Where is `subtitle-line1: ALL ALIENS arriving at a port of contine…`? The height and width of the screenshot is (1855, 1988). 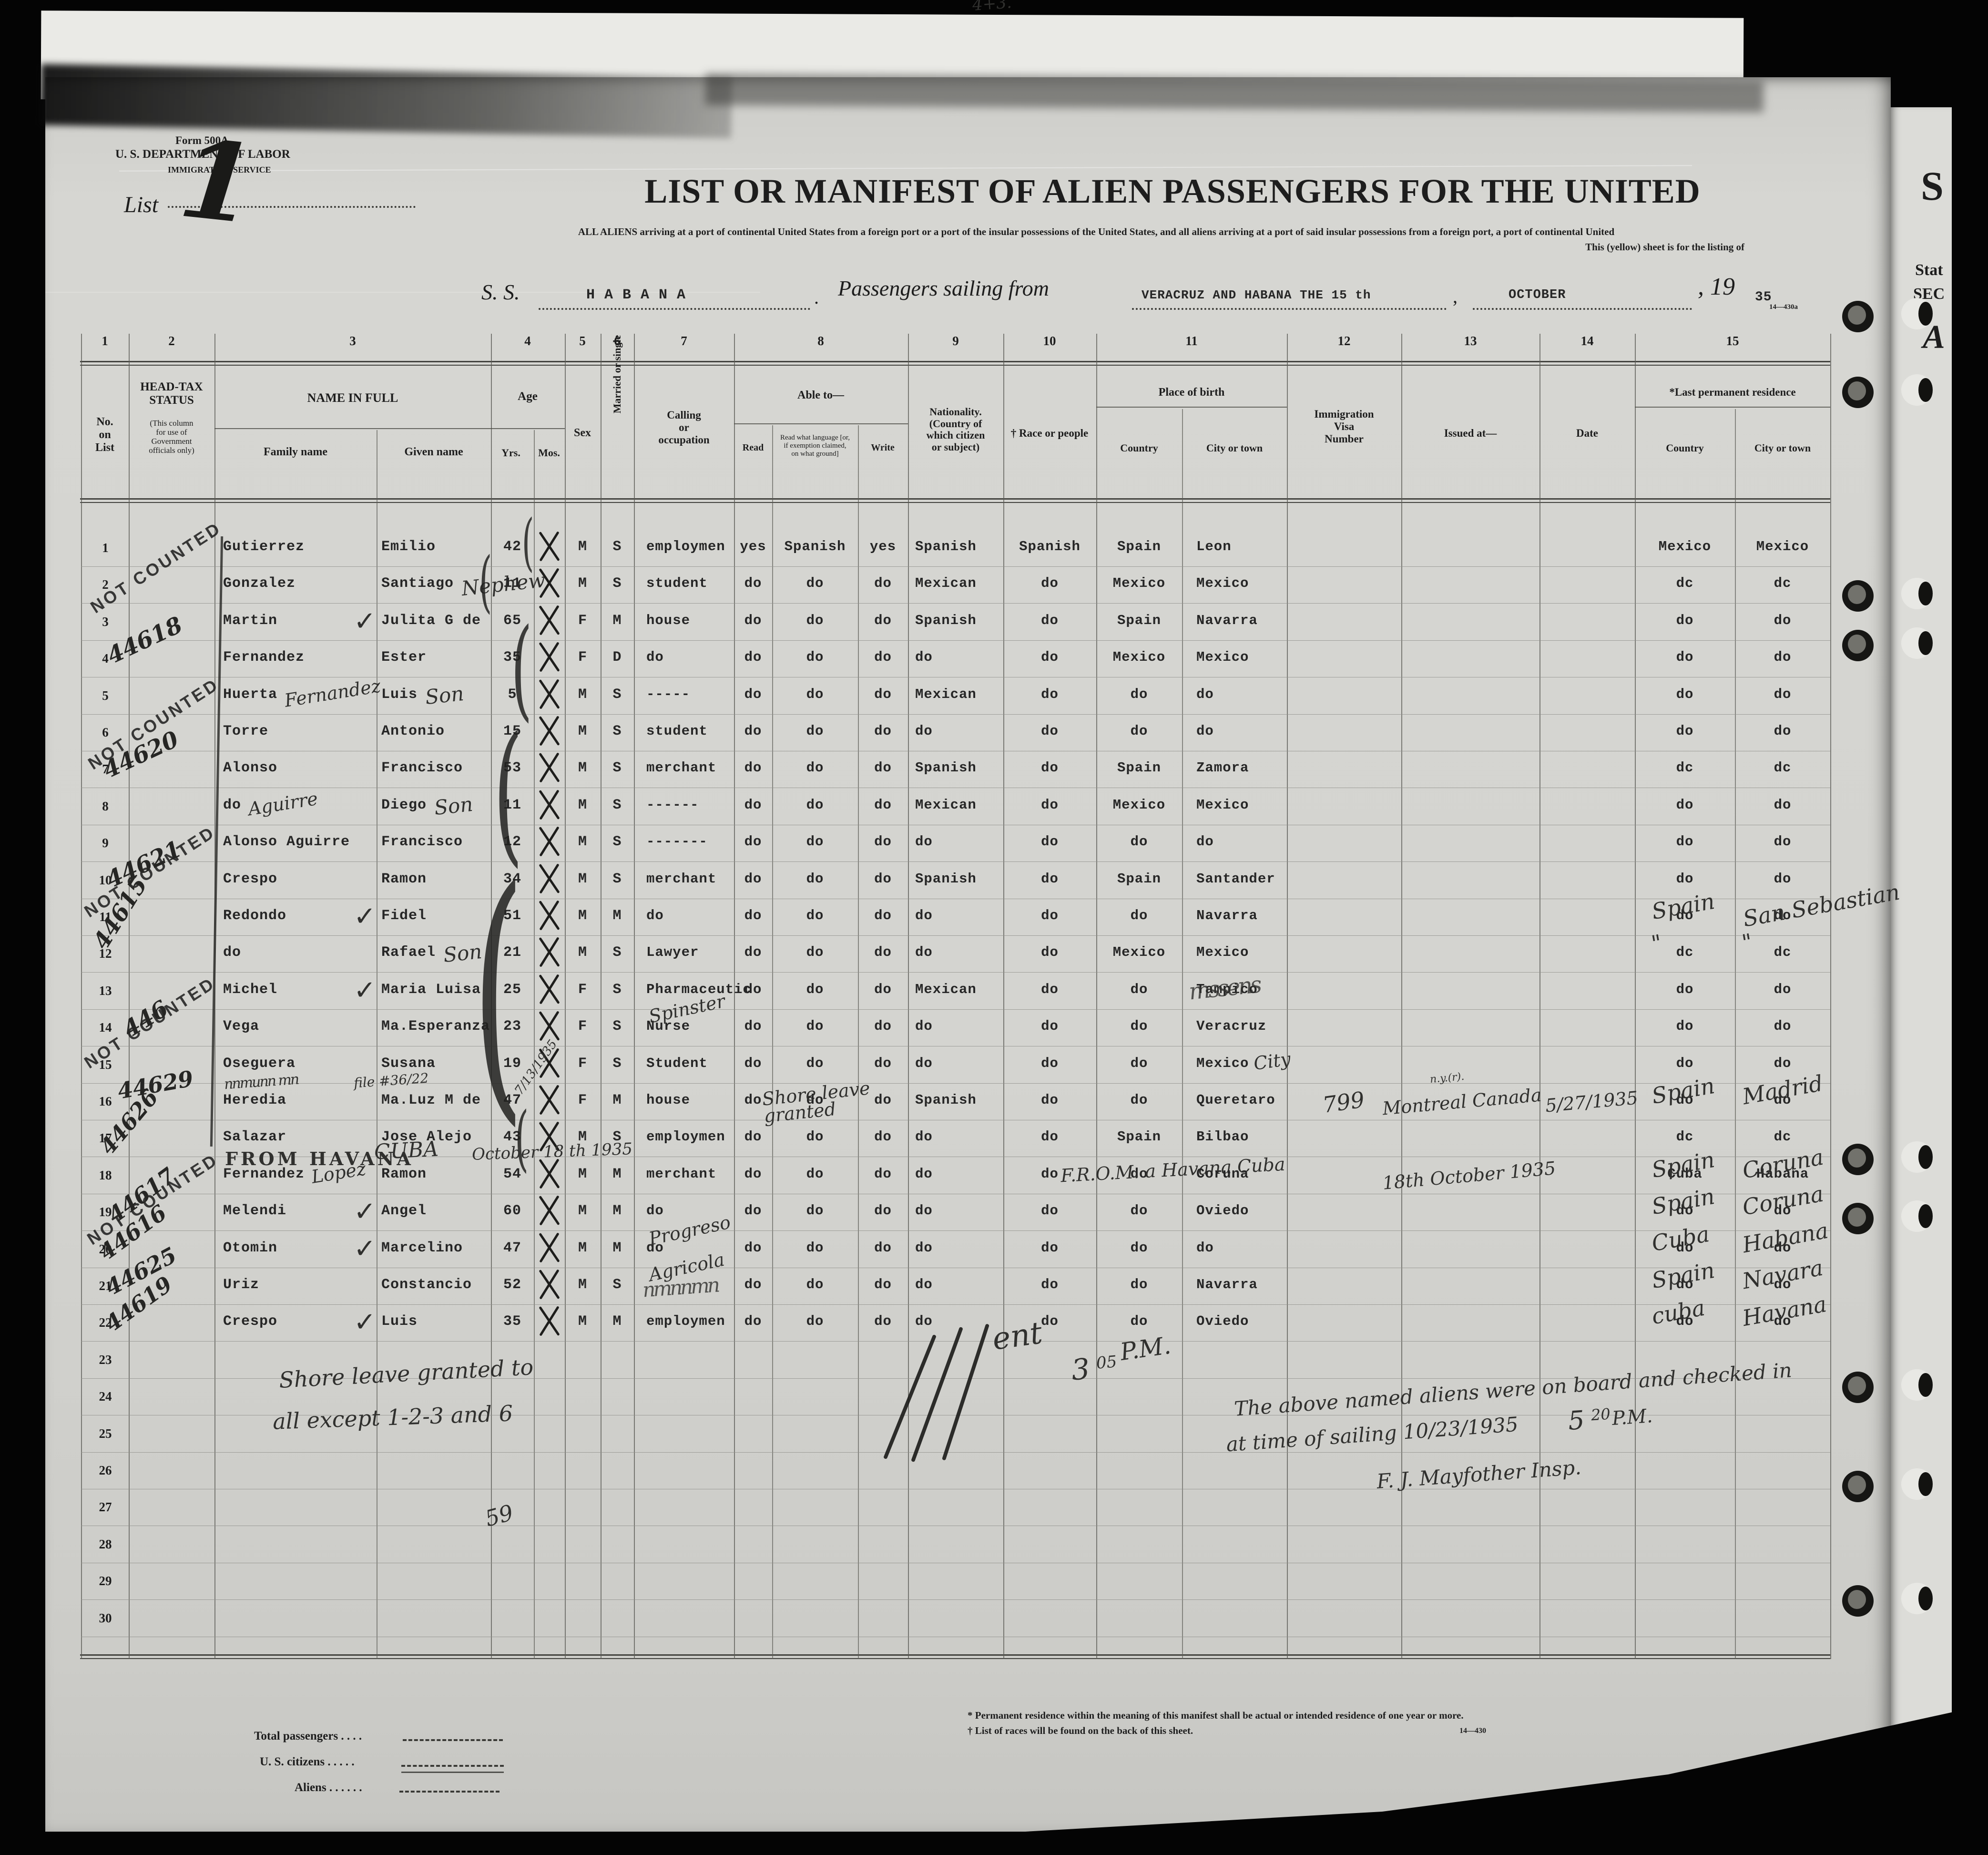 subtitle-line1: ALL ALIENS arriving at a port of contine… is located at coordinates (1096, 231).